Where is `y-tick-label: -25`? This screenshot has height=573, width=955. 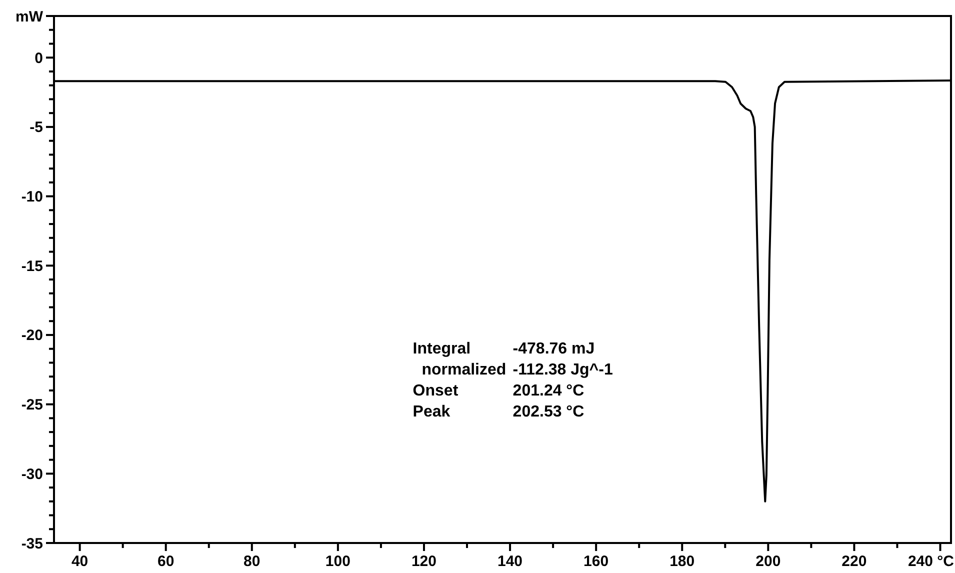 y-tick-label: -25 is located at coordinates (32, 405).